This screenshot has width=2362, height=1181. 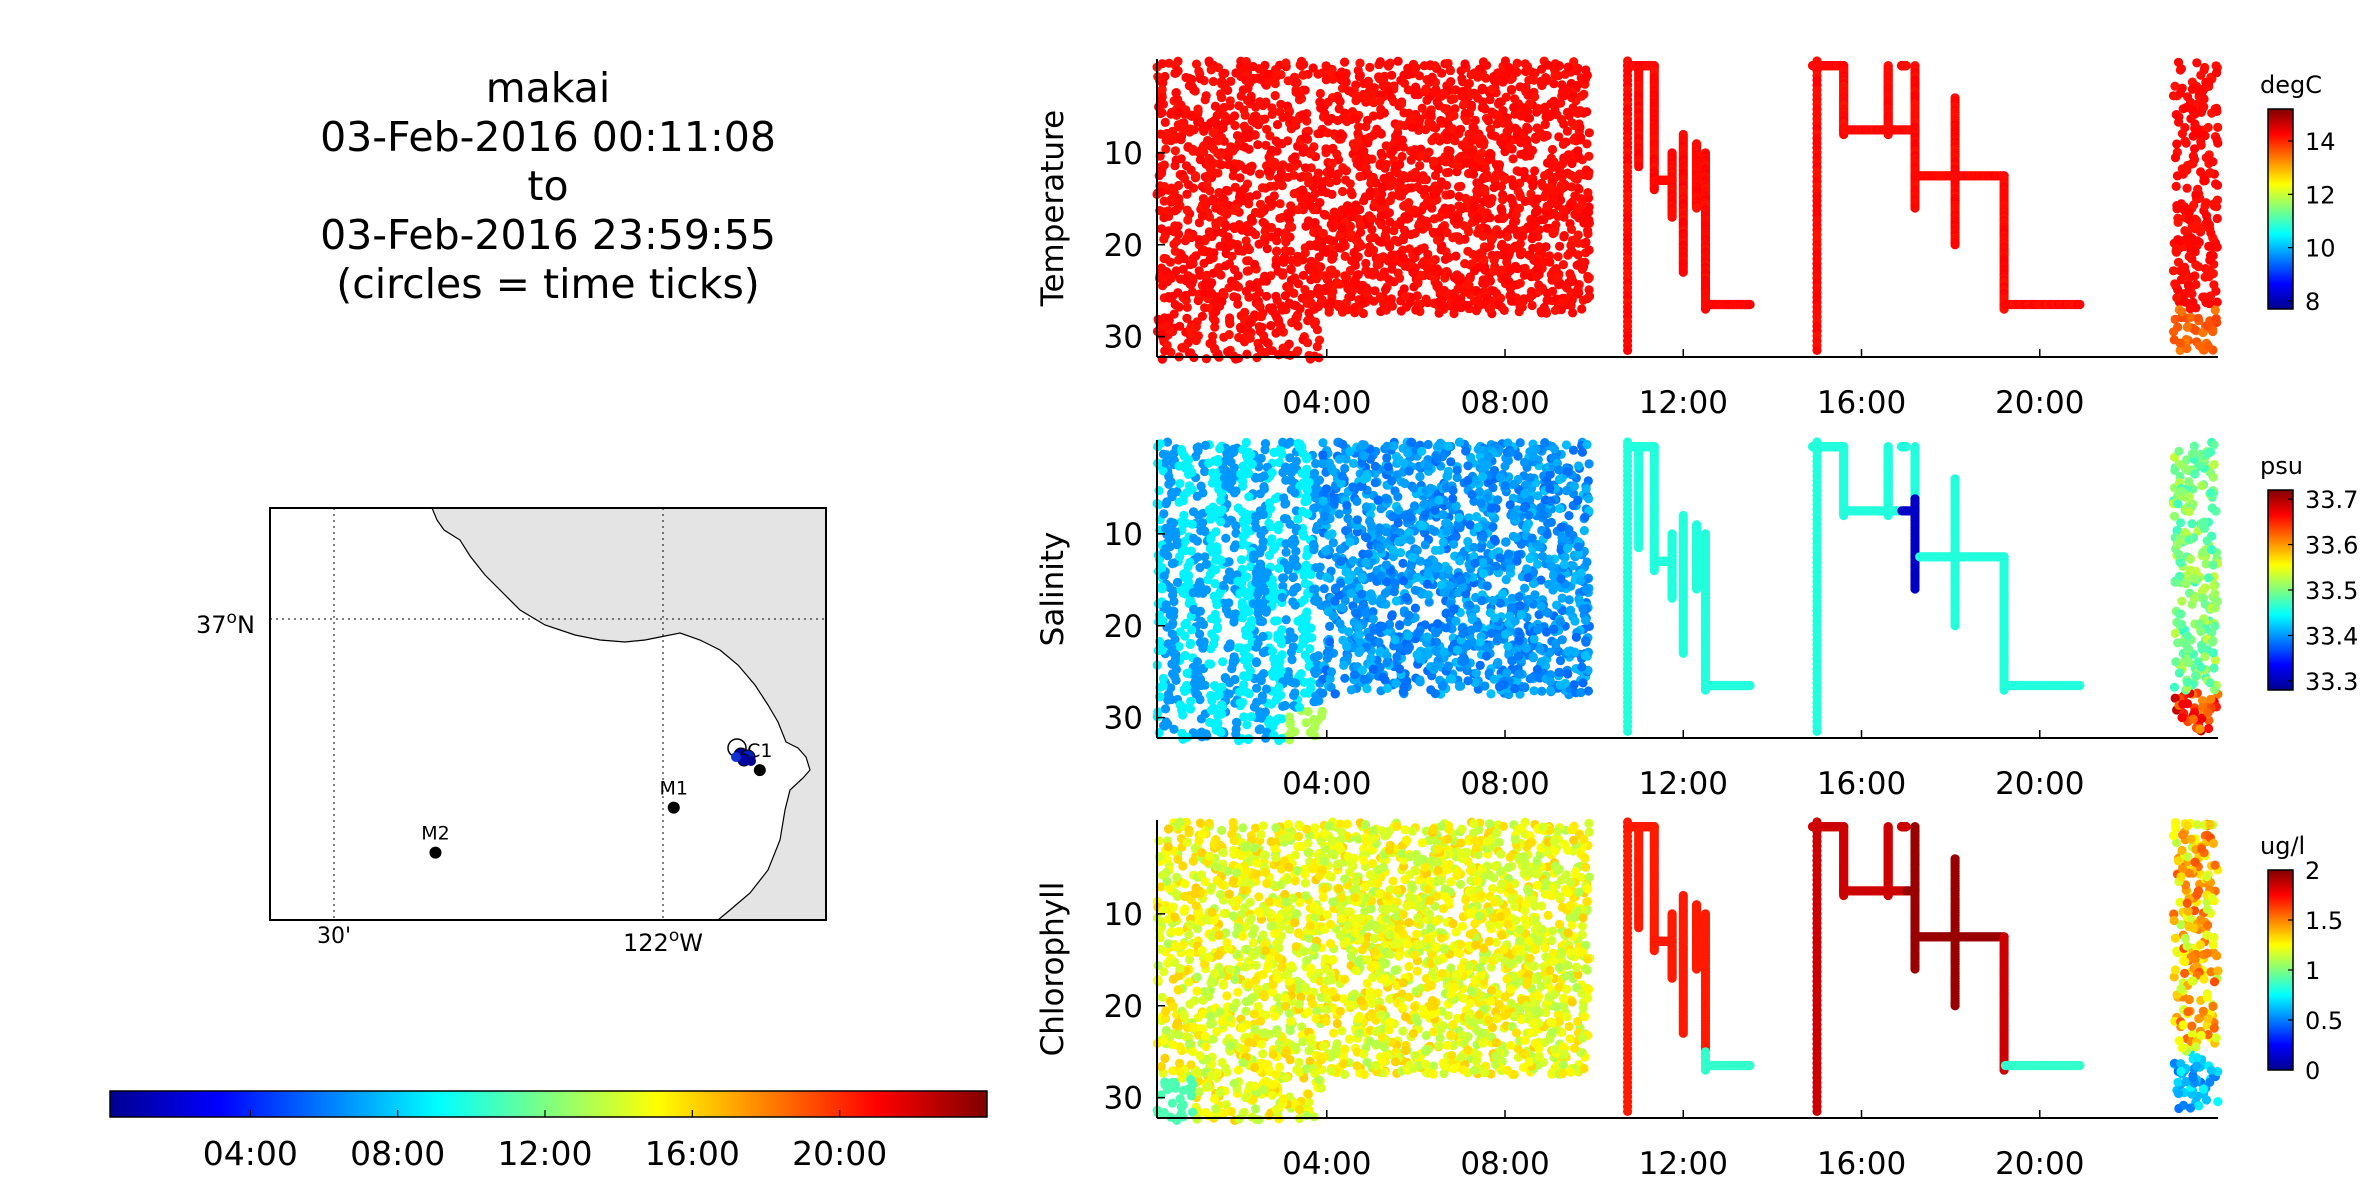 What do you see at coordinates (544, 1153) in the screenshot?
I see `colorbar-tick-label: 12:00` at bounding box center [544, 1153].